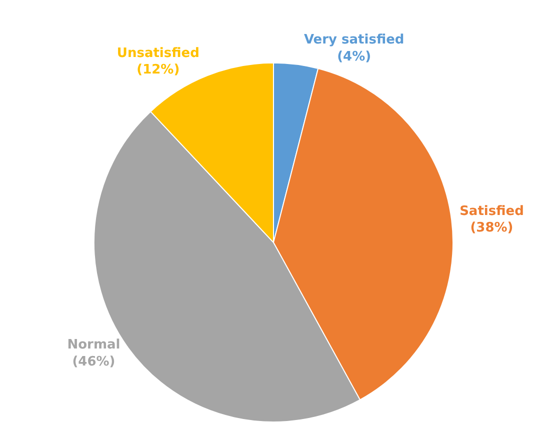 The width and height of the screenshot is (537, 432). Describe the element at coordinates (492, 211) in the screenshot. I see `slice-label: Satisfied` at that location.